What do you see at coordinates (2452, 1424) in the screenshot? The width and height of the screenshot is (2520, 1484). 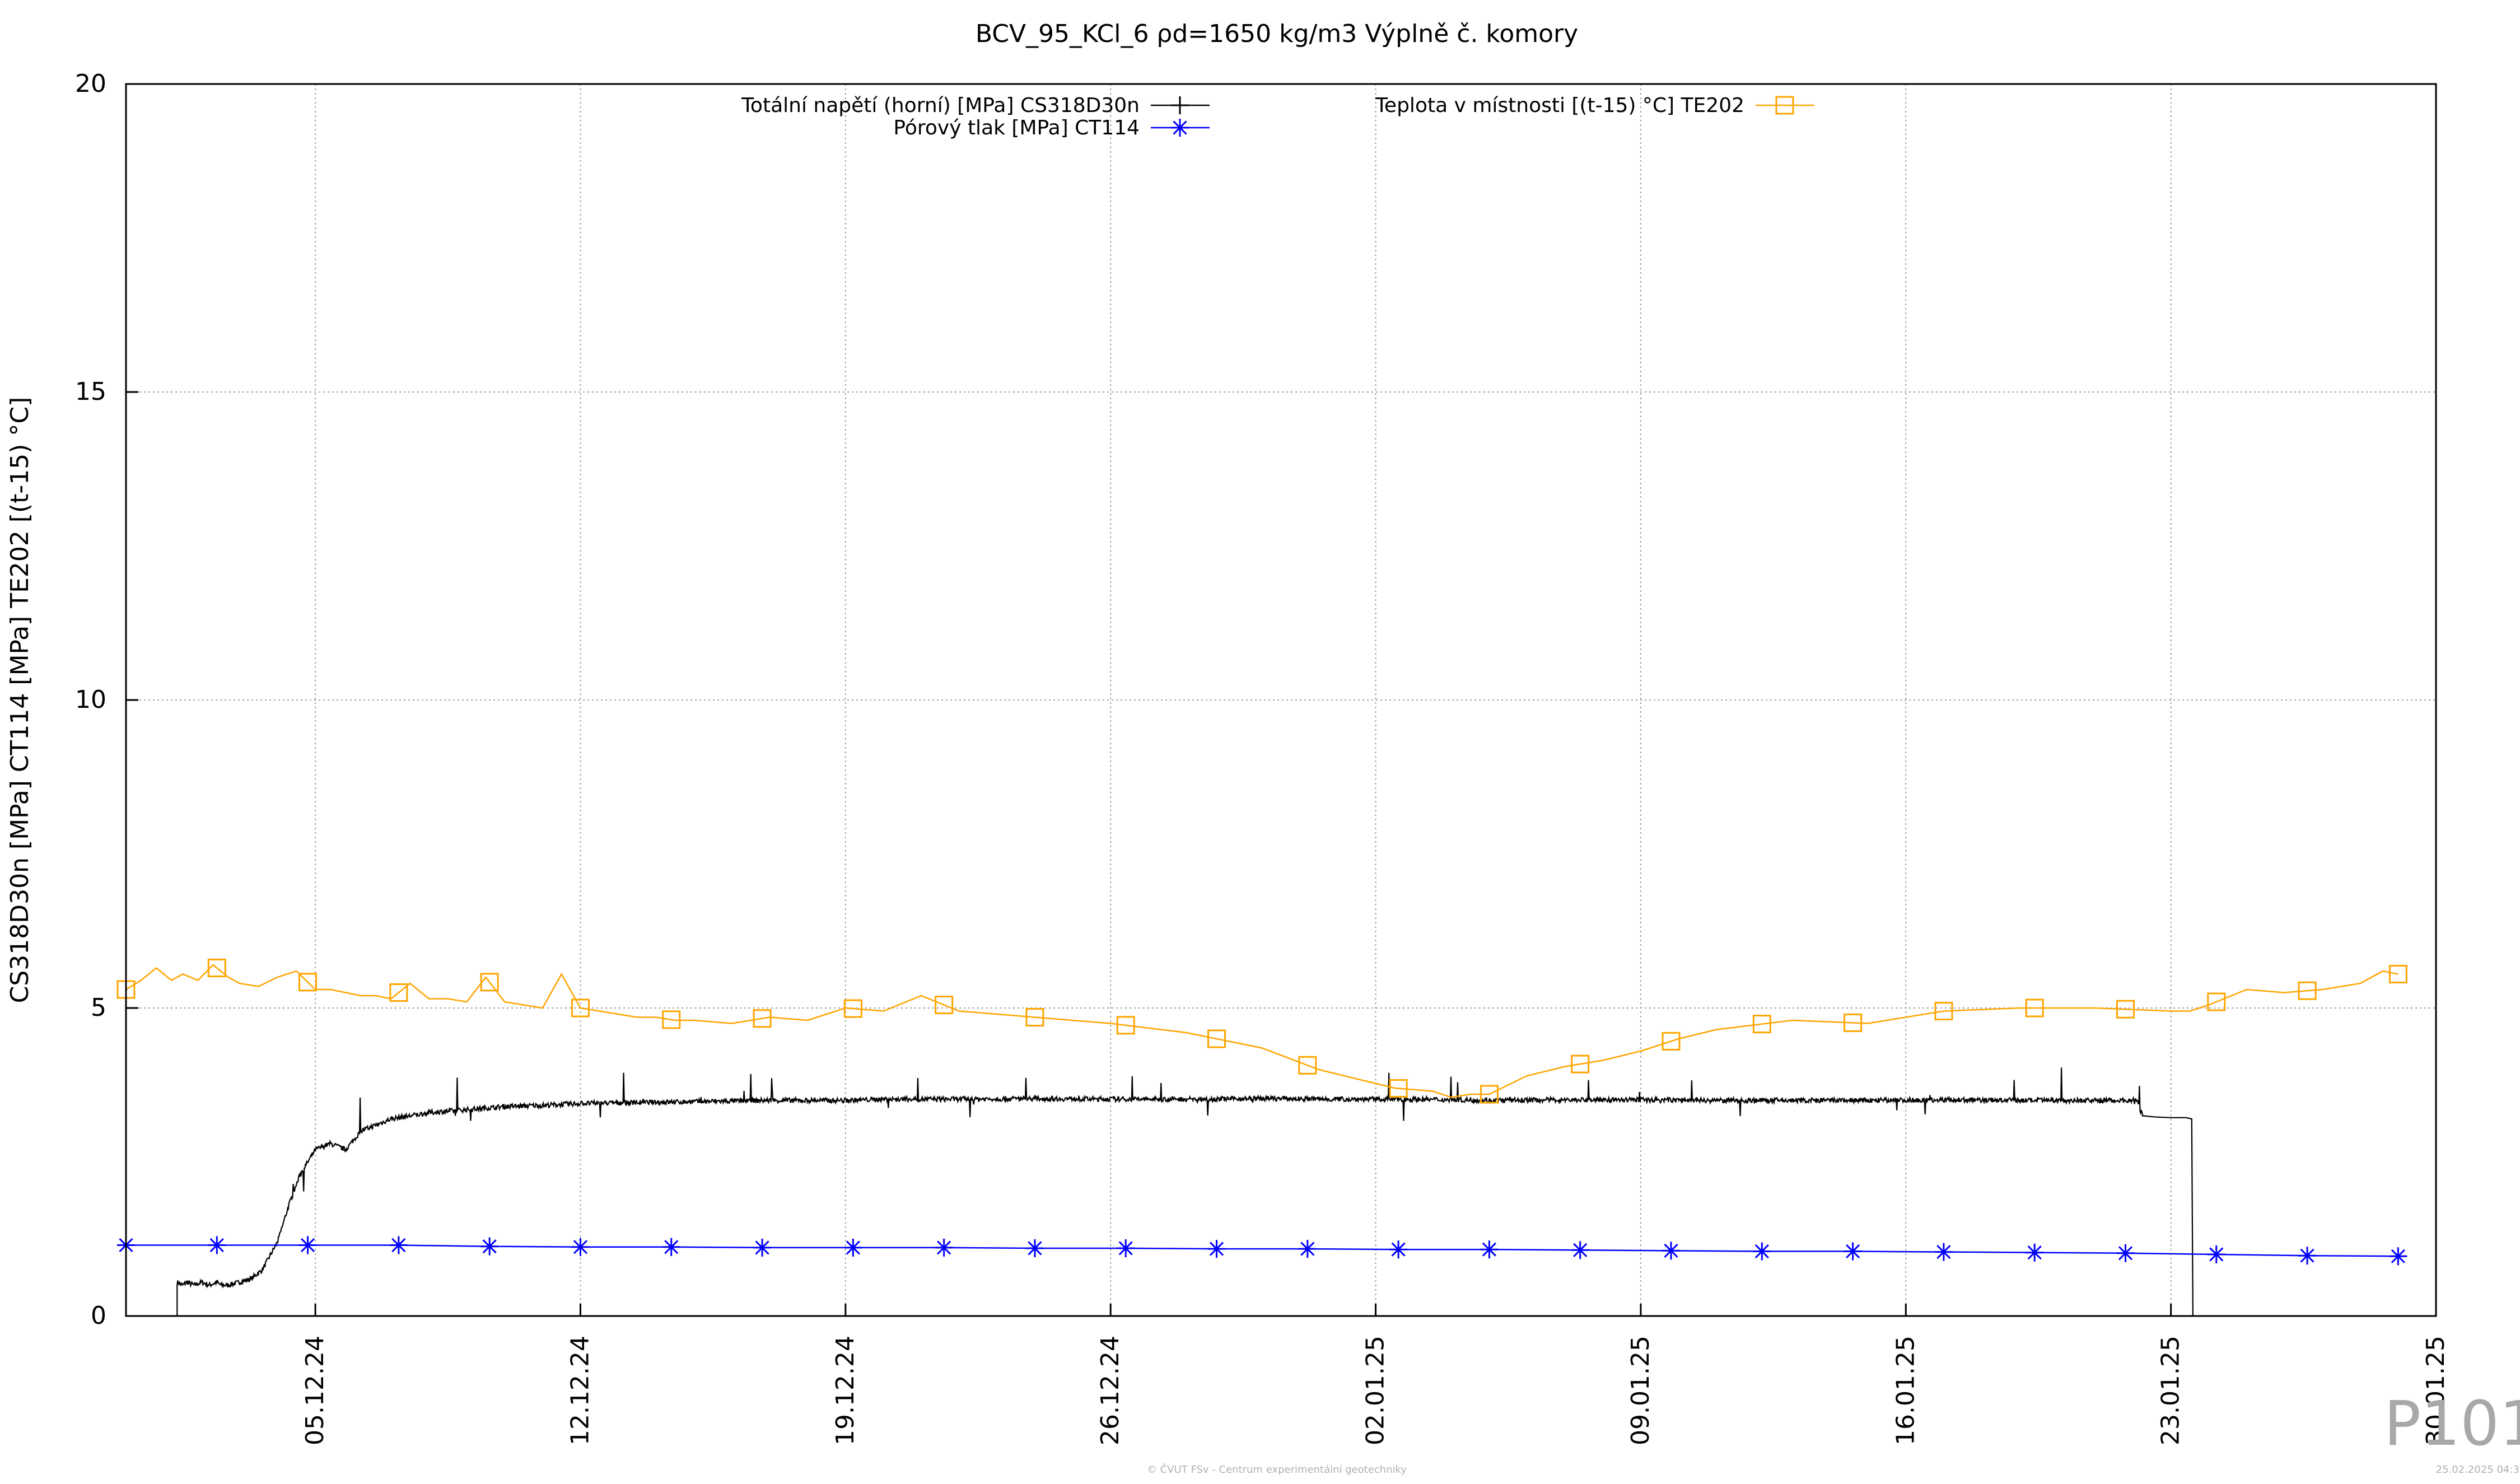 I see `watermark-id: P1013` at bounding box center [2452, 1424].